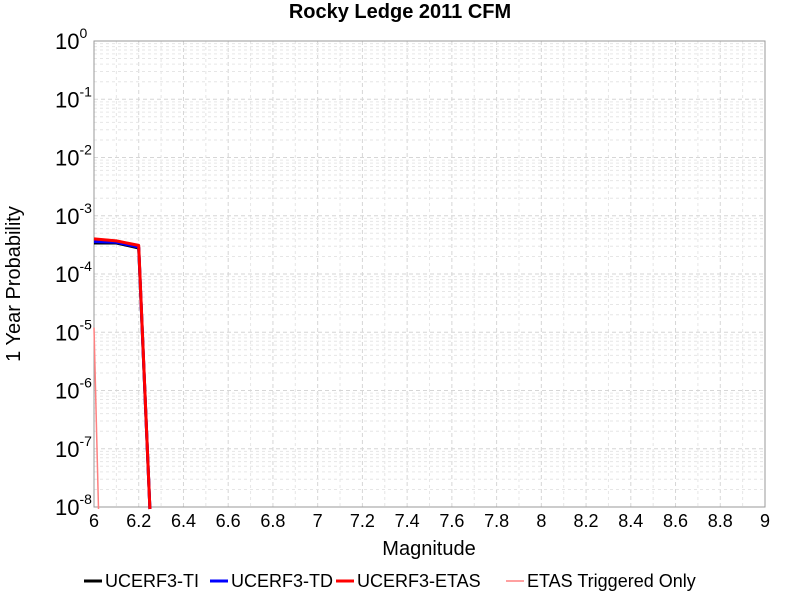  What do you see at coordinates (138, 521) in the screenshot?
I see `x-tick-label: 6.2` at bounding box center [138, 521].